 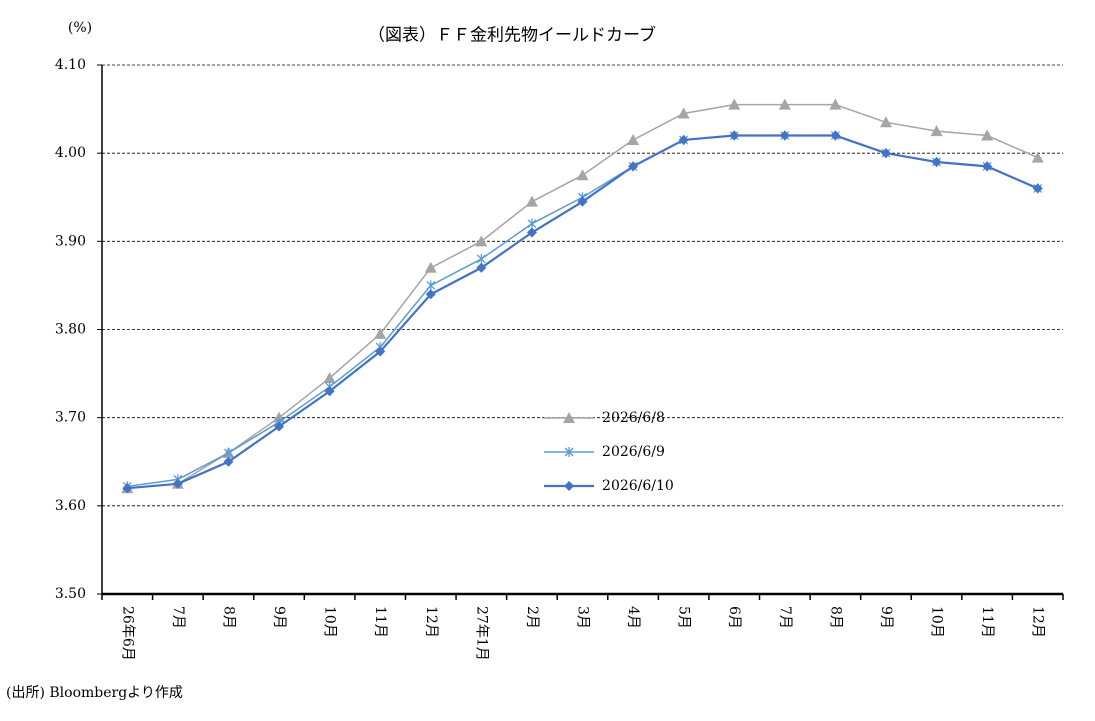 I want to click on y-tick-label: 3.90, so click(x=70, y=241).